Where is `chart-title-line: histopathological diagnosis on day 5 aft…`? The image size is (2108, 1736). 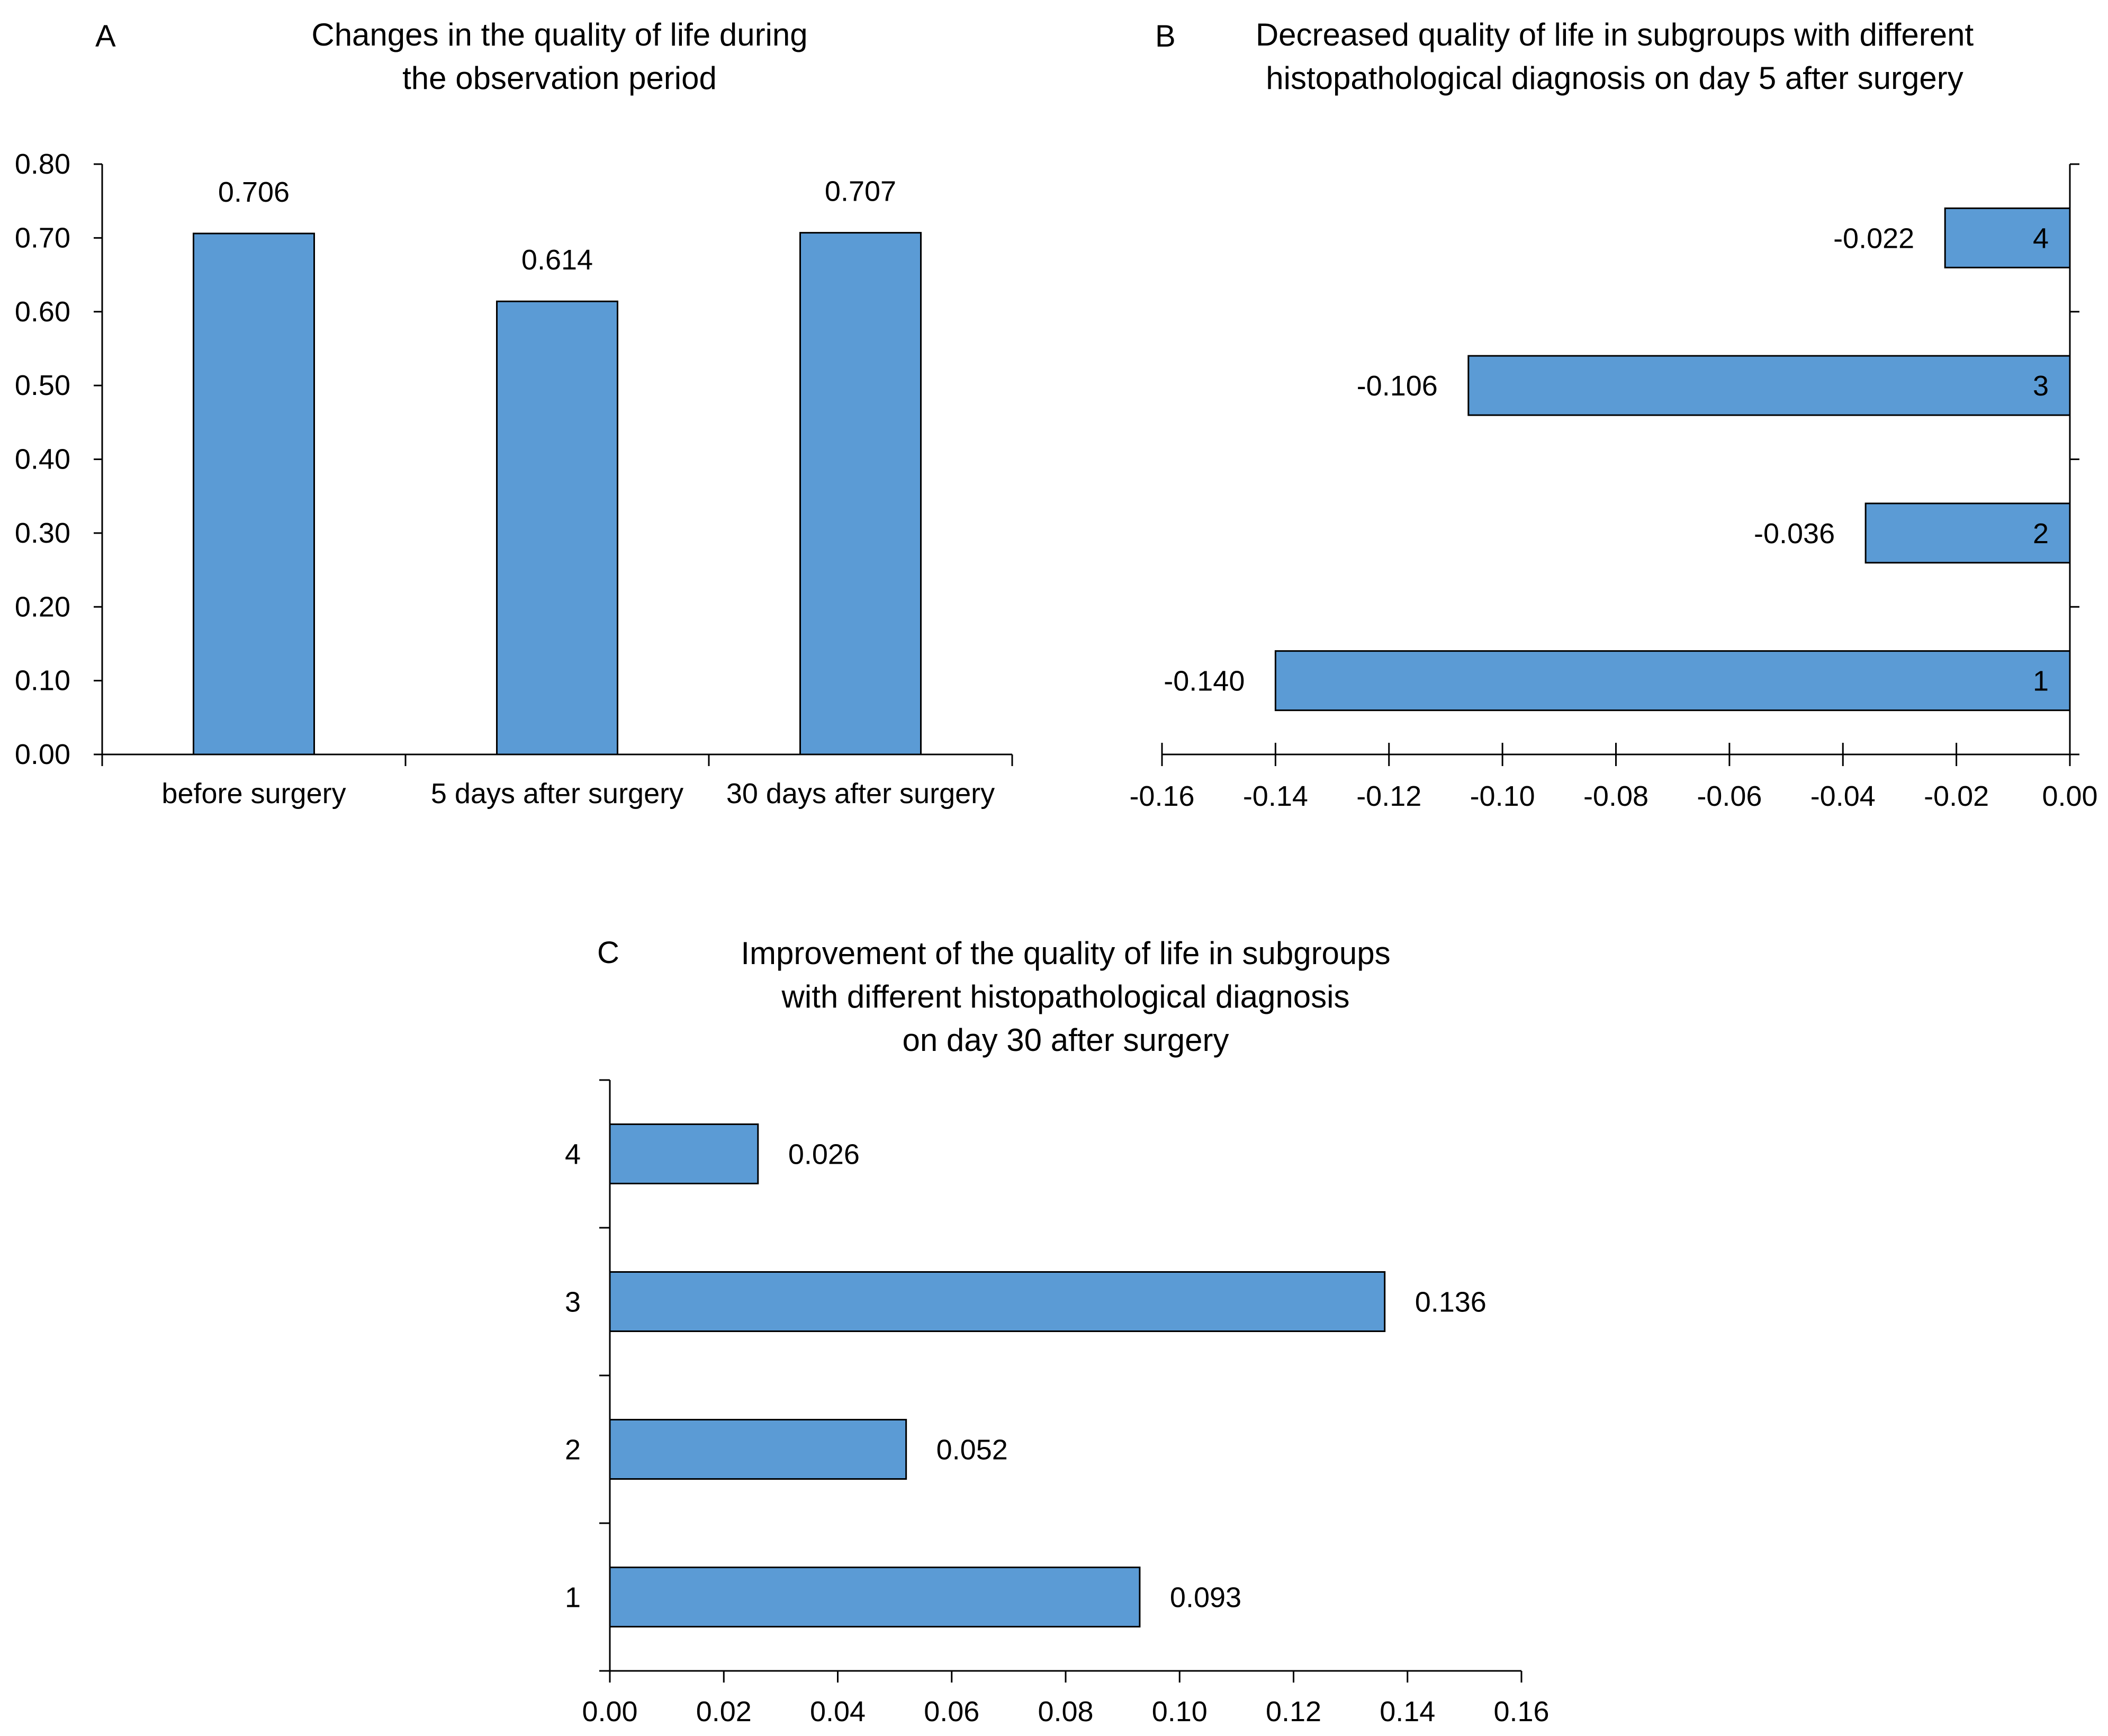 chart-title-line: histopathological diagnosis on day 5 aft… is located at coordinates (1614, 78).